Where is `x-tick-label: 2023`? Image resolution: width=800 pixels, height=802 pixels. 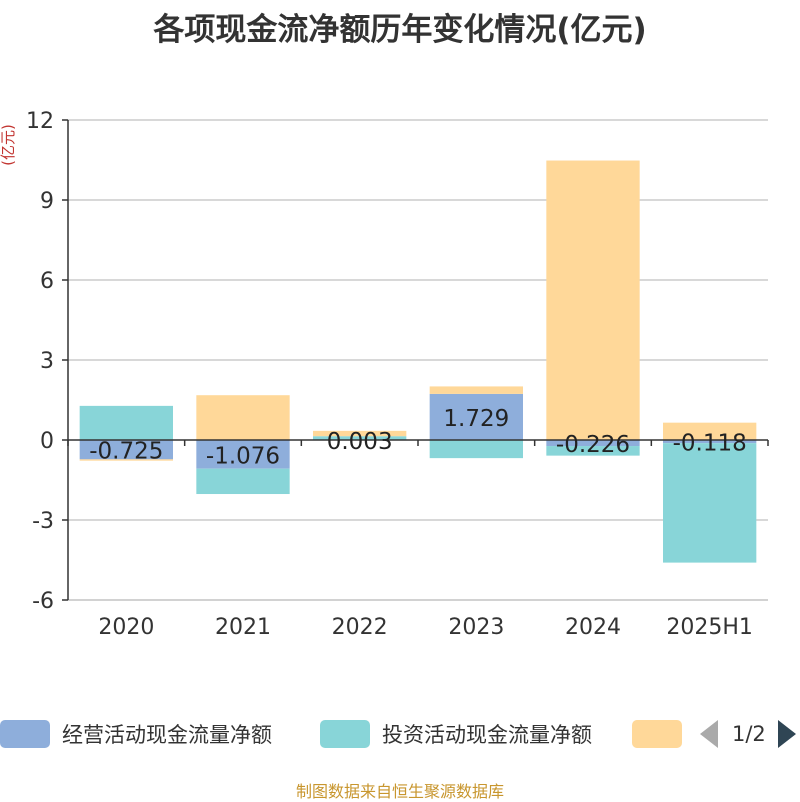 x-tick-label: 2023 is located at coordinates (476, 627).